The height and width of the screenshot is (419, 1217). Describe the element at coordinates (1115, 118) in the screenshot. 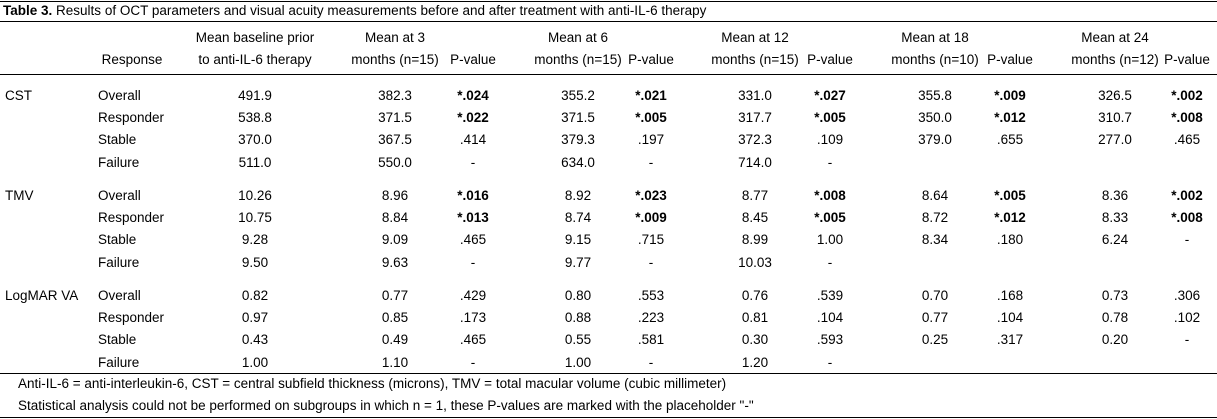

I see `cell: 310.7` at that location.